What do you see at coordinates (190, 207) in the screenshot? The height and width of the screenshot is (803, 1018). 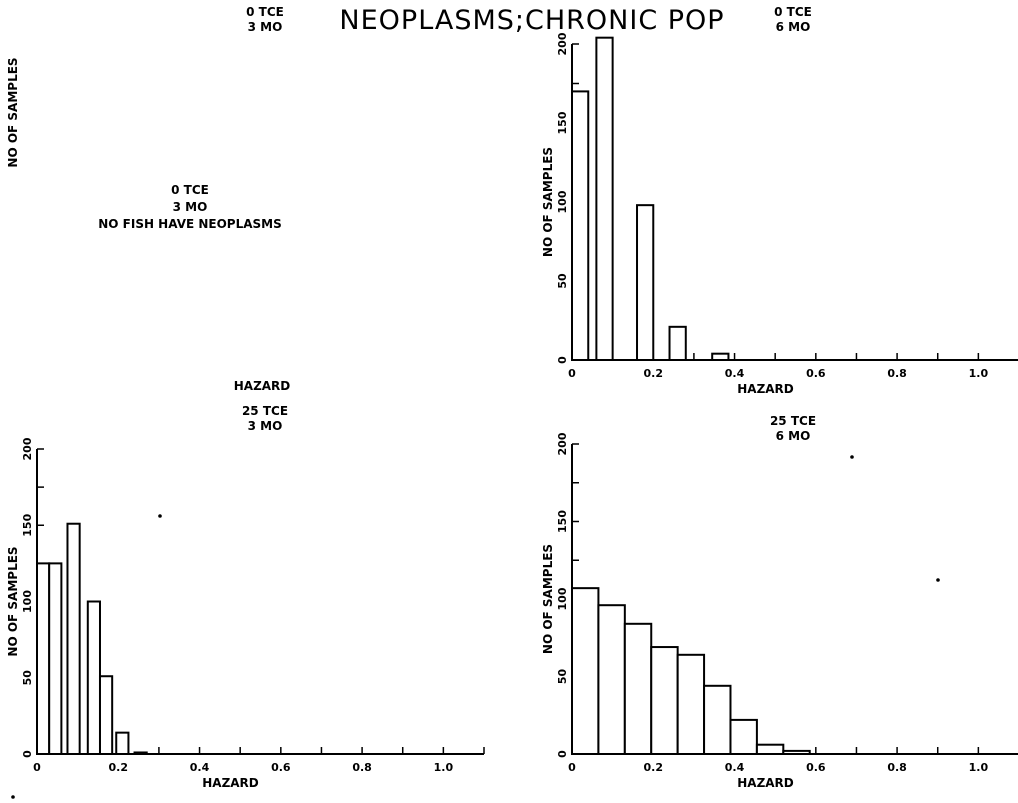 I see `panel-note-line: 3 MO` at bounding box center [190, 207].